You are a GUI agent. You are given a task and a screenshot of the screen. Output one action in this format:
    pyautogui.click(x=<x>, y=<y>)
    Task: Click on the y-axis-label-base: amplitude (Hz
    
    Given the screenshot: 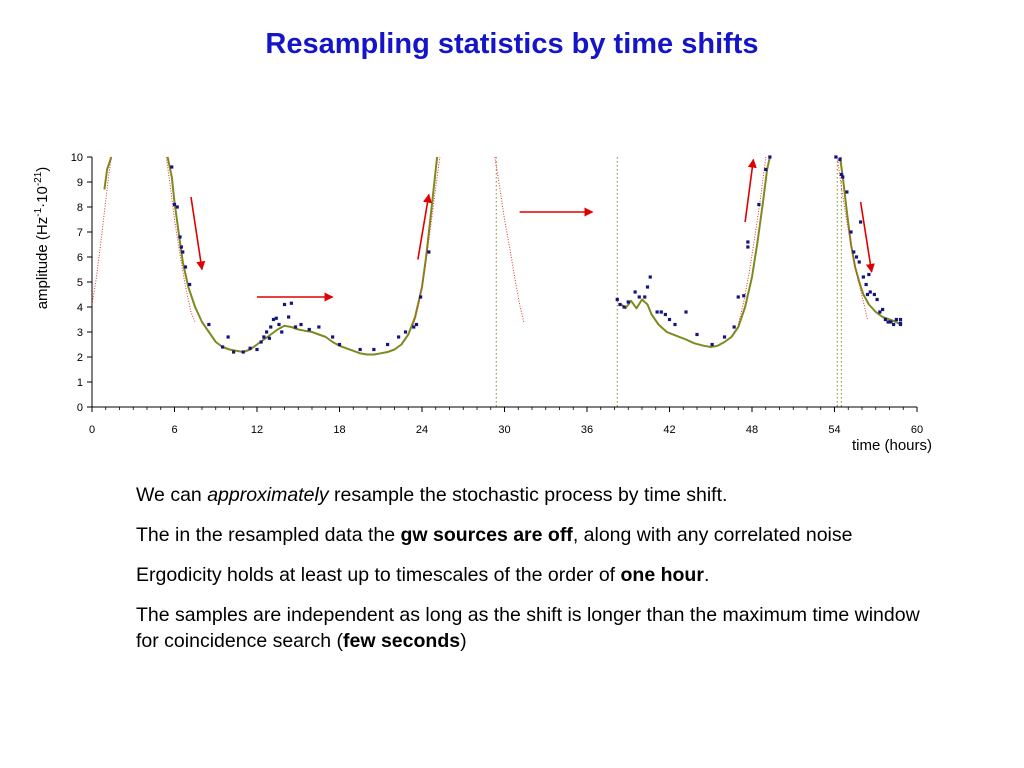 What is the action you would take?
    pyautogui.click(x=42, y=263)
    